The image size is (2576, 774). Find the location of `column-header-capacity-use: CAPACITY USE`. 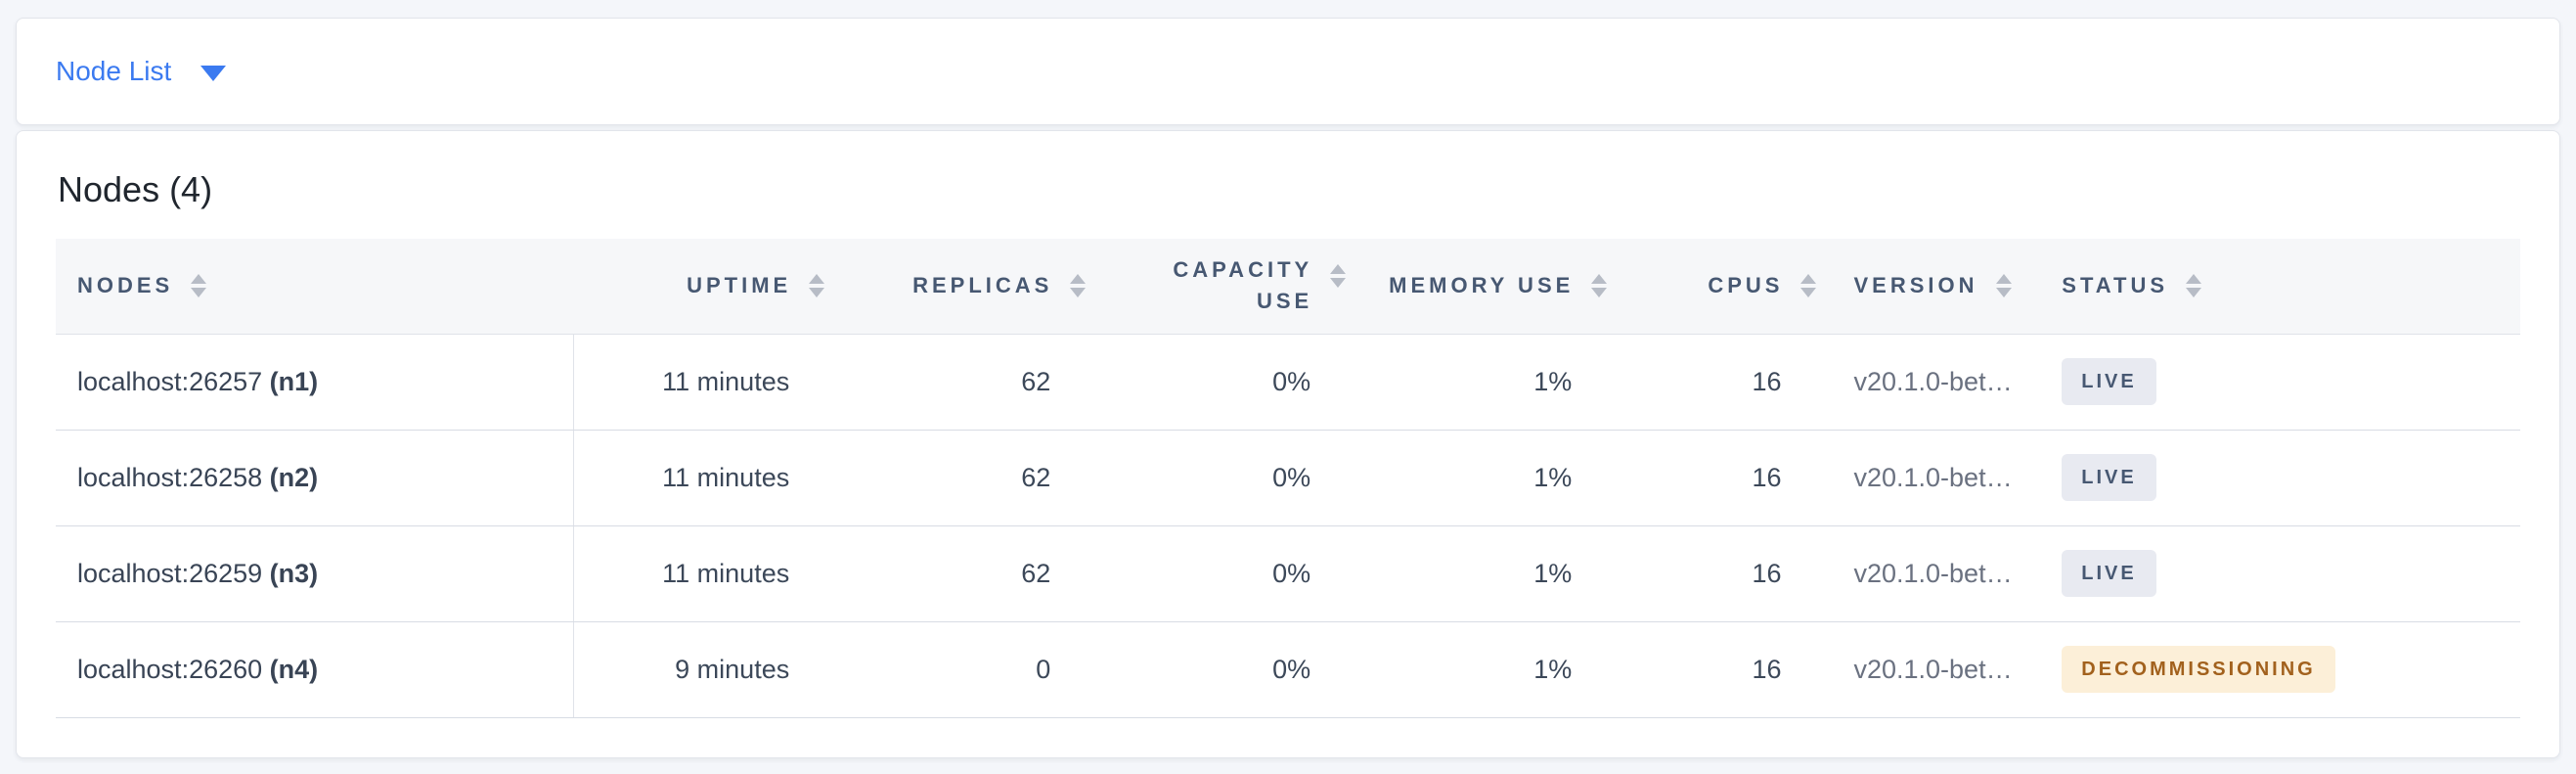

column-header-capacity-use: CAPACITY USE is located at coordinates (1216, 287).